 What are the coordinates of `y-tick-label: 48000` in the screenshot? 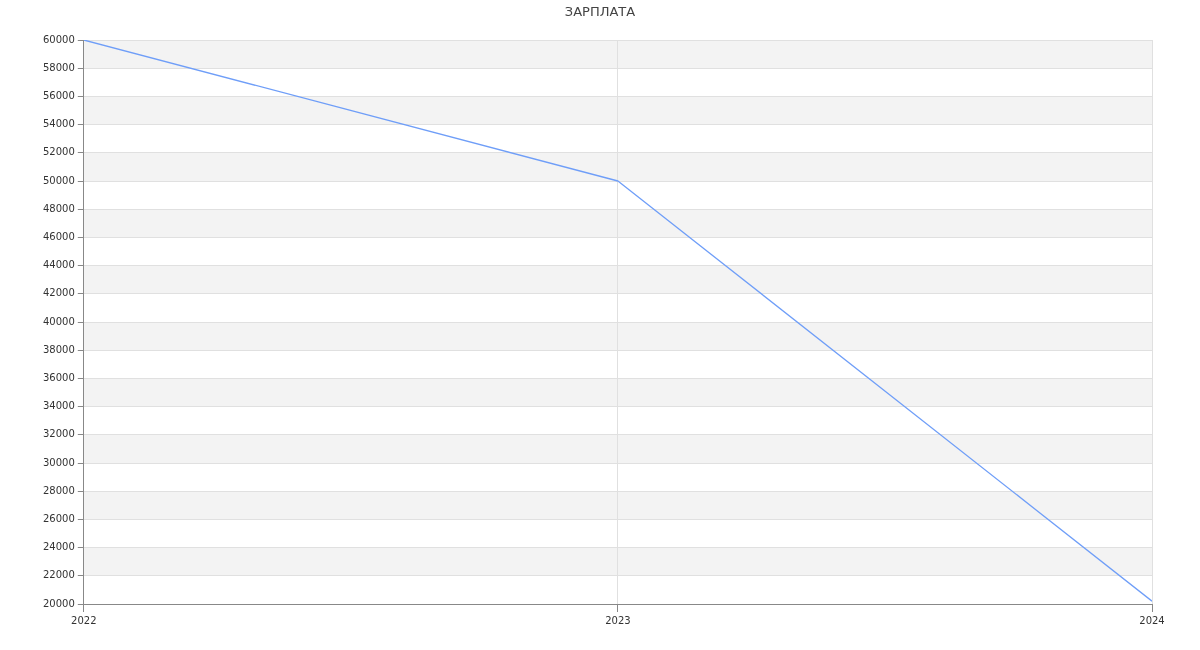 It's located at (59, 208).